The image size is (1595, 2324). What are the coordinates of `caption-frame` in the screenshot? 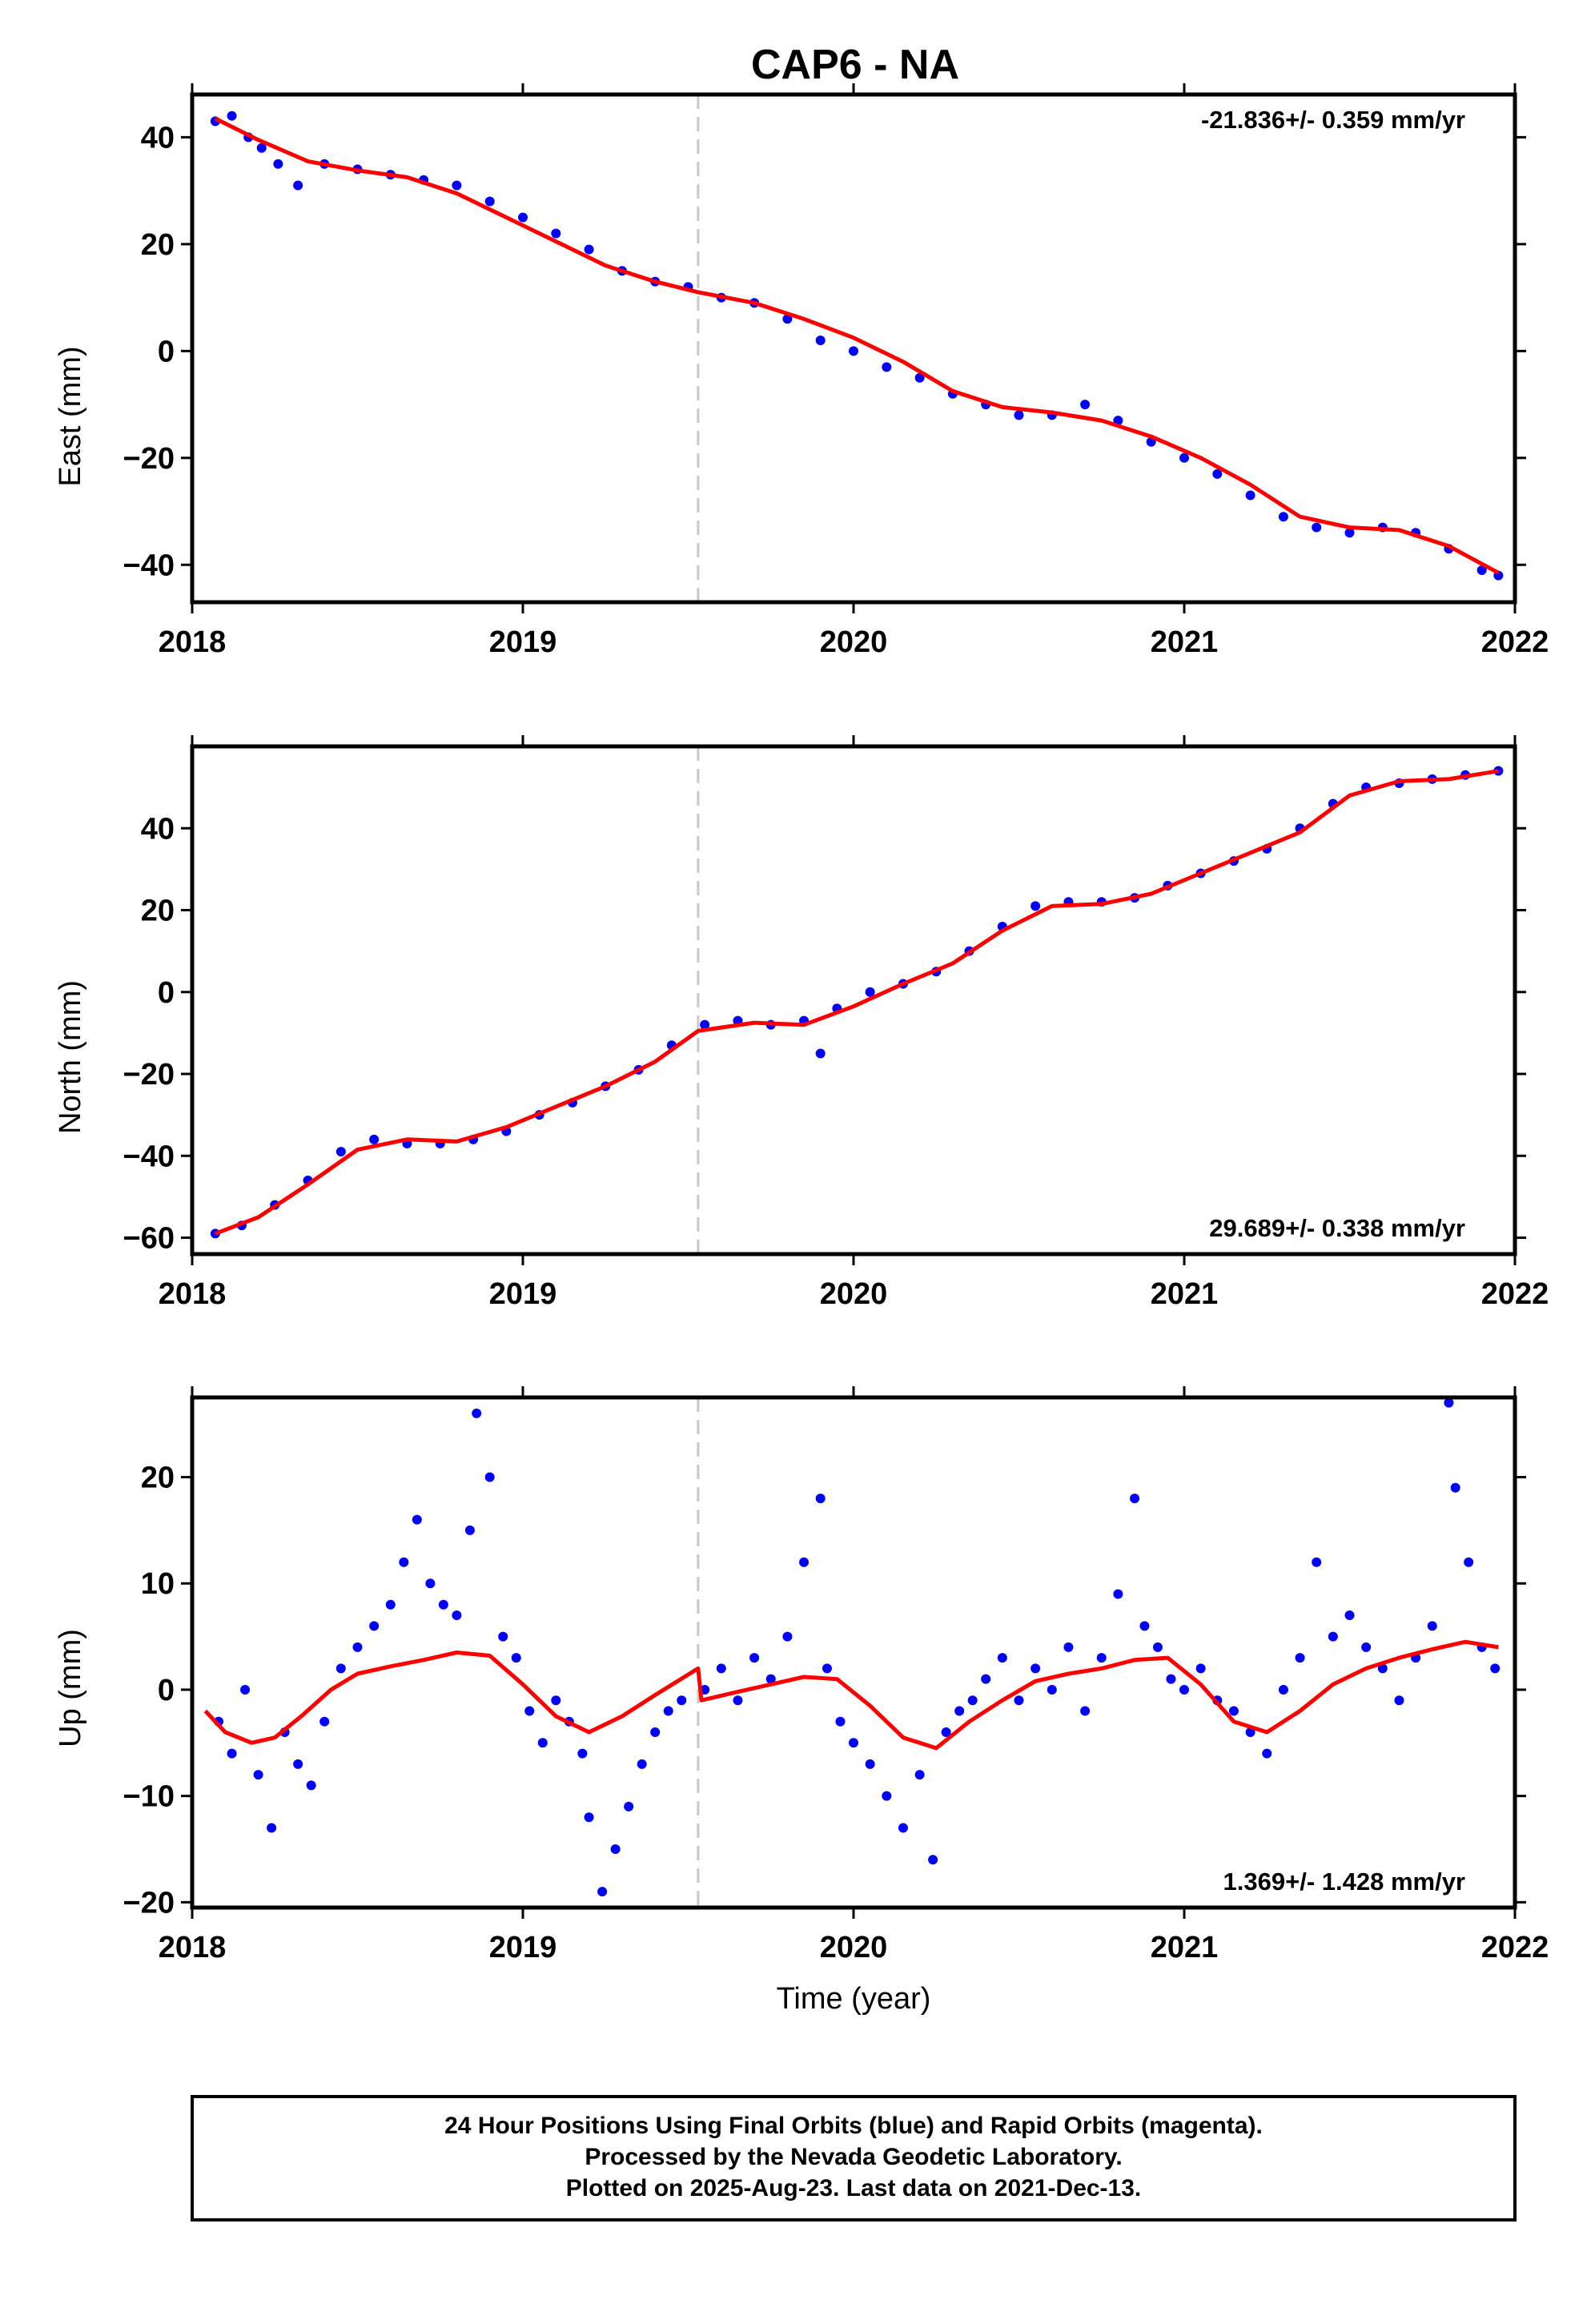 It's located at (854, 2158).